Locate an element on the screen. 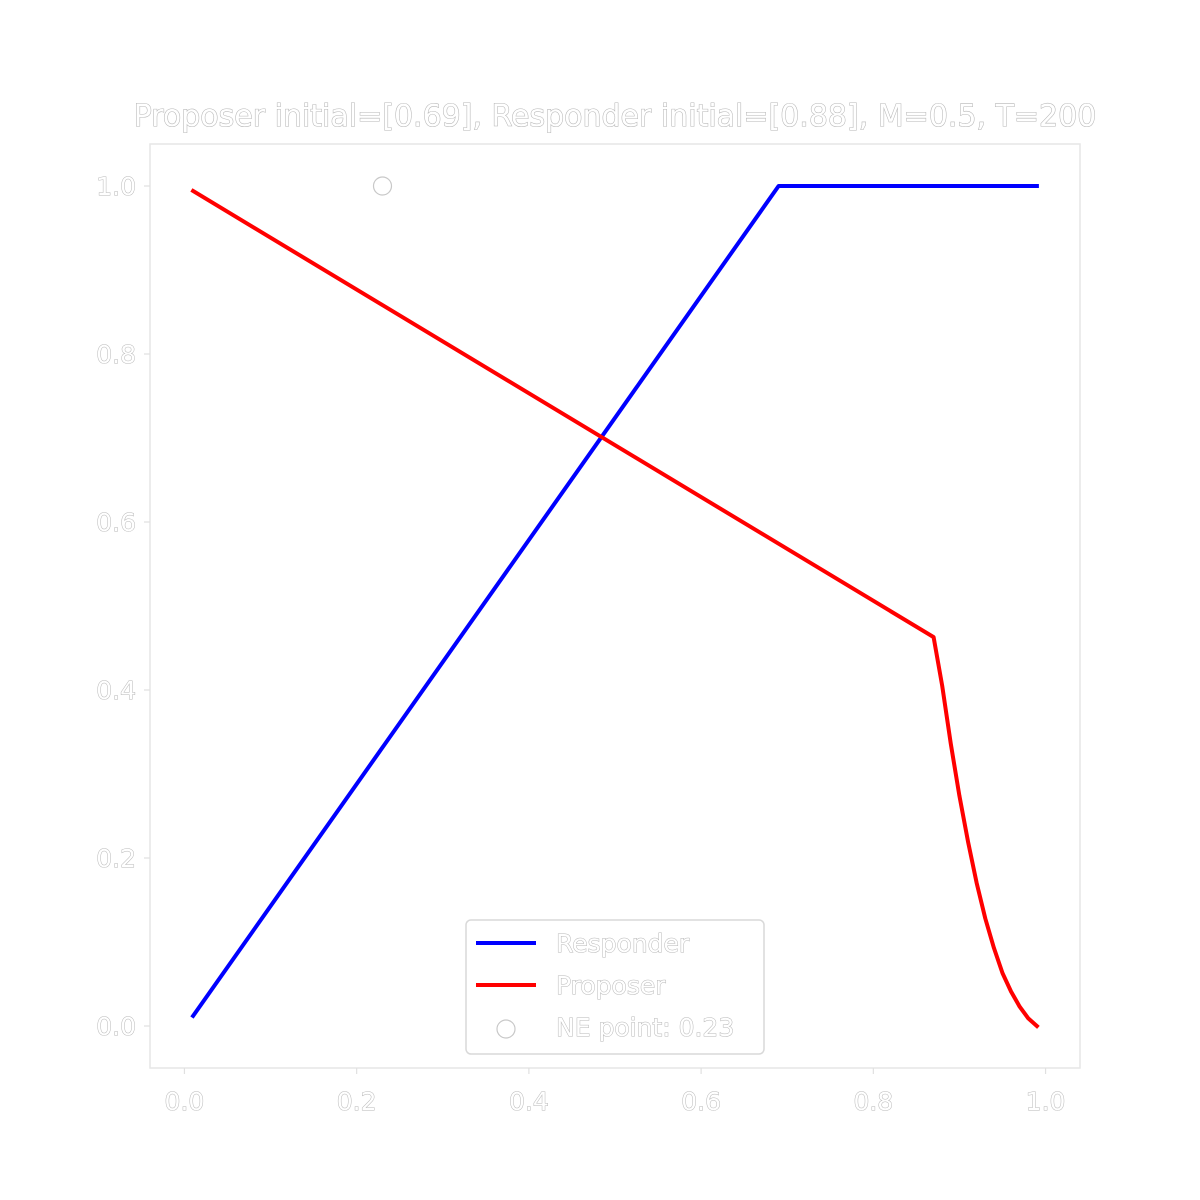 Image resolution: width=1200 pixels, height=1200 pixels. x-tick-label: 1.0 is located at coordinates (1046, 1101).